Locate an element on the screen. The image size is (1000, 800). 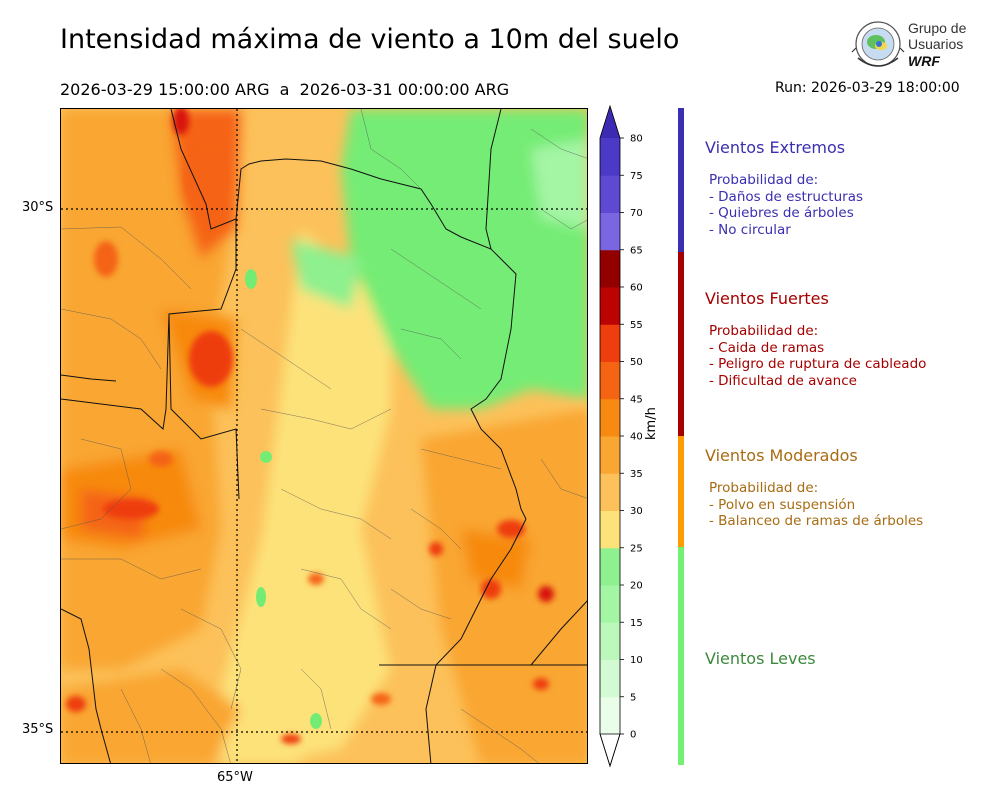
category-bar-strong is located at coordinates (681, 344).